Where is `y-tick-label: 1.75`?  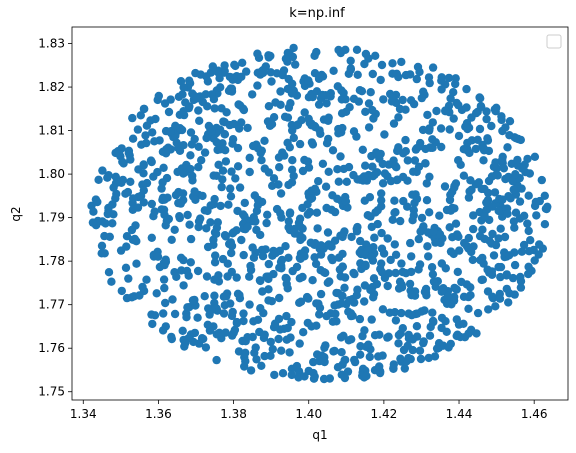
y-tick-label: 1.75 is located at coordinates (51, 392).